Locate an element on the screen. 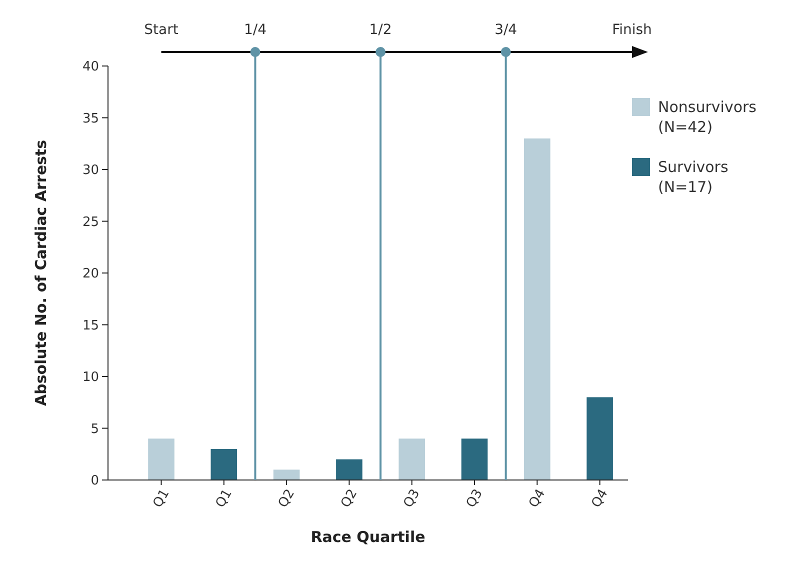 This screenshot has width=785, height=563. x-axis-title: Race Quartile is located at coordinates (368, 537).